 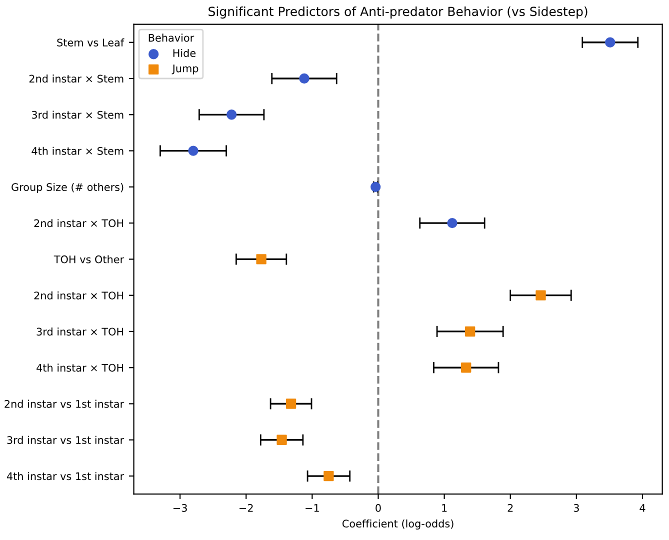 What do you see at coordinates (65, 476) in the screenshot?
I see `y-tick-label: 4th instar vs 1st instar` at bounding box center [65, 476].